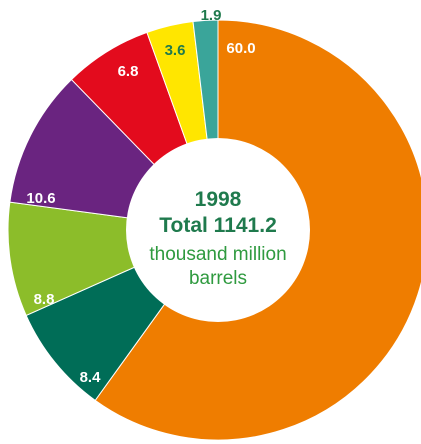  Describe the element at coordinates (175, 50) in the screenshot. I see `slice-label-3.6: 3.6` at that location.